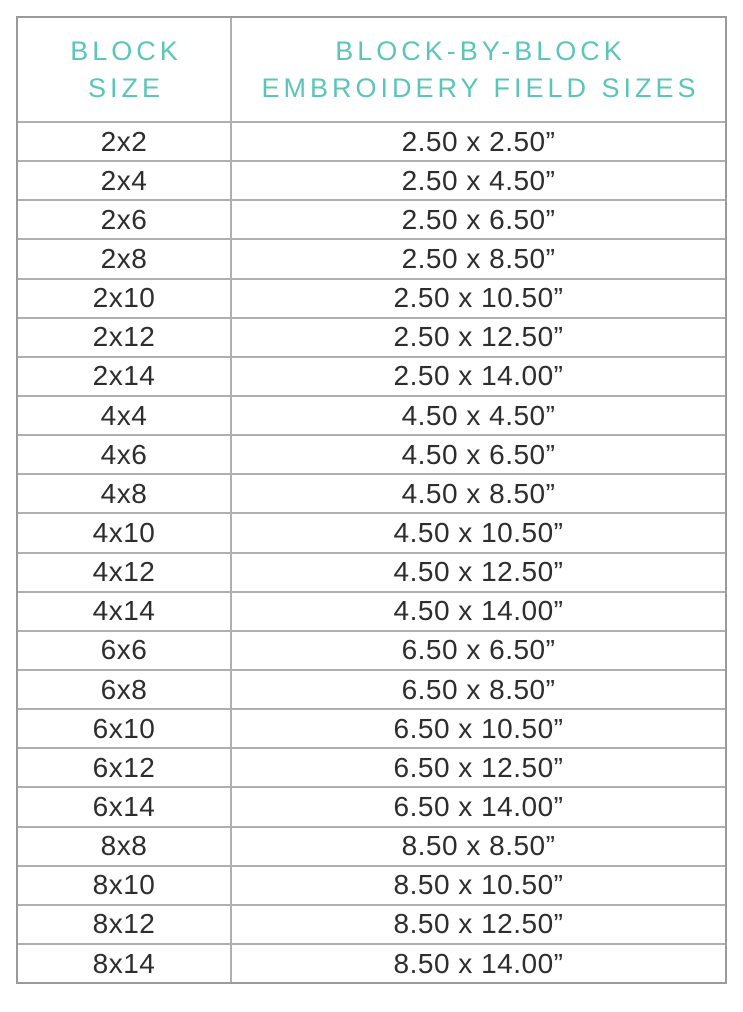 The height and width of the screenshot is (1012, 743). I want to click on block-size-cell: 2x2, so click(125, 142).